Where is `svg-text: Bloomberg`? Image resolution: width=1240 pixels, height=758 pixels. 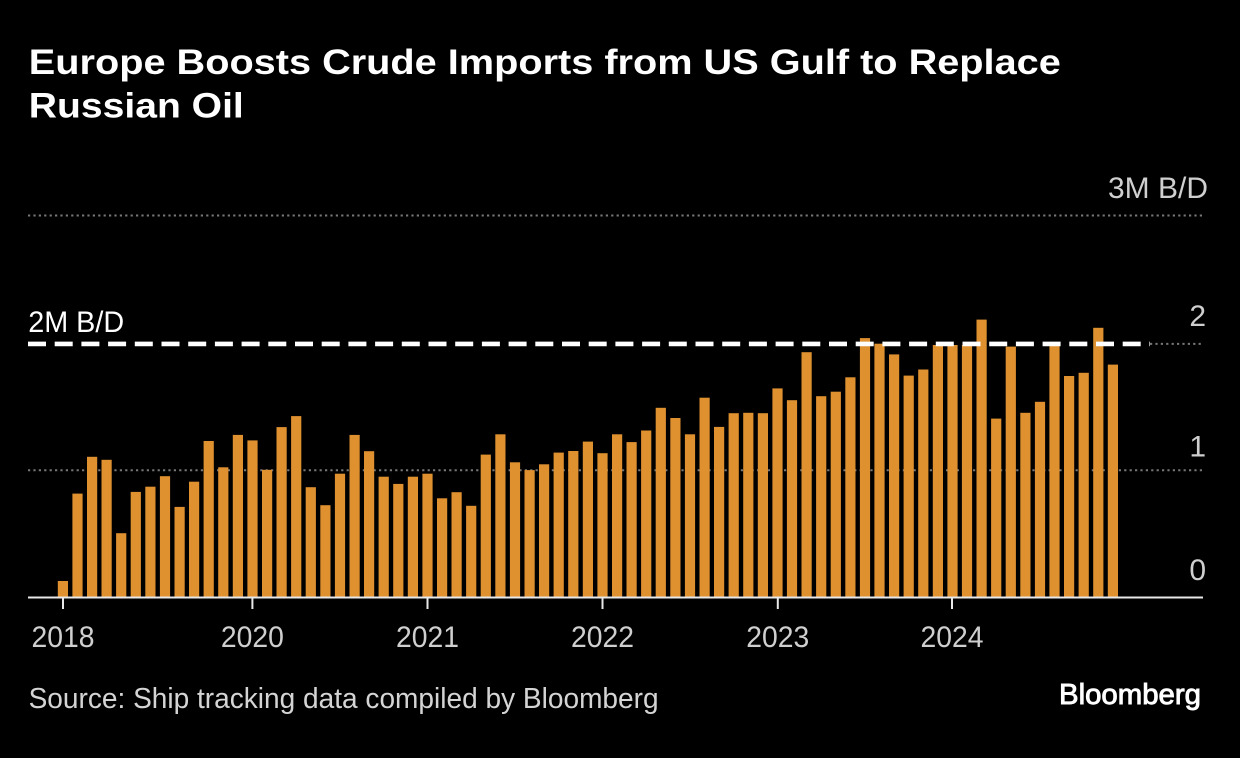
svg-text: Bloomberg is located at coordinates (1130, 695).